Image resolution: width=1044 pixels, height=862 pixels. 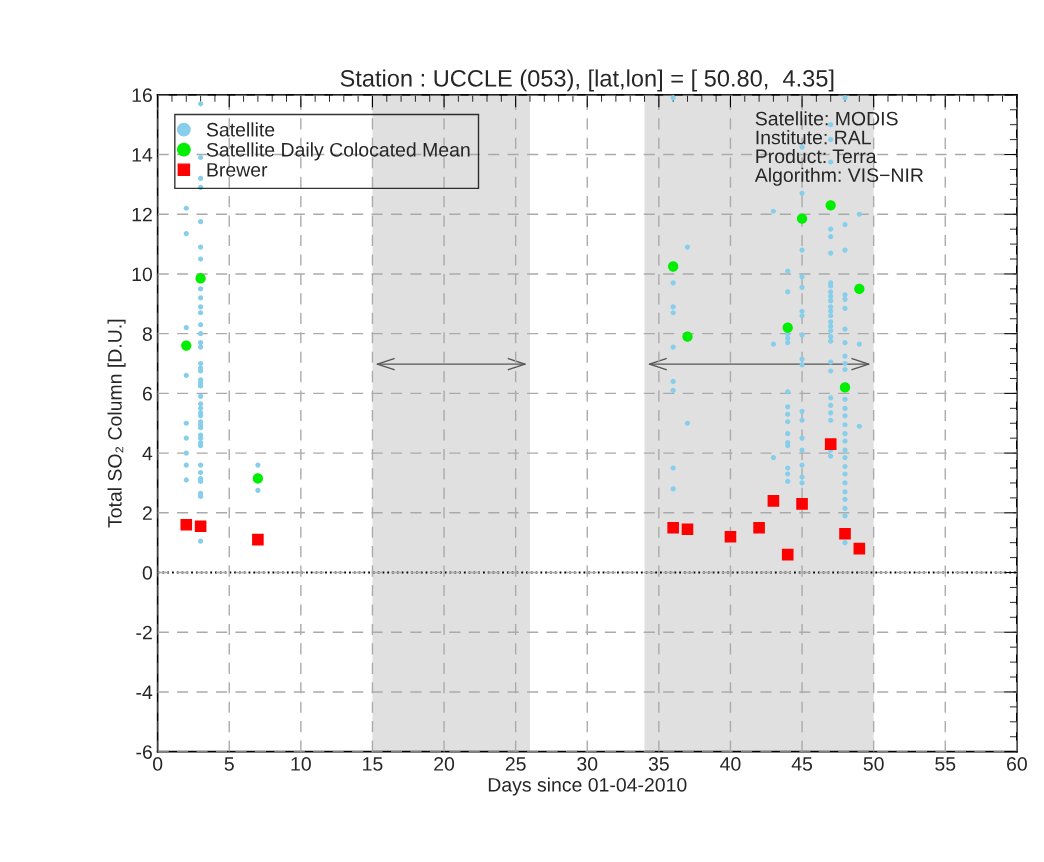 I want to click on x-tick-label: 0, so click(x=158, y=764).